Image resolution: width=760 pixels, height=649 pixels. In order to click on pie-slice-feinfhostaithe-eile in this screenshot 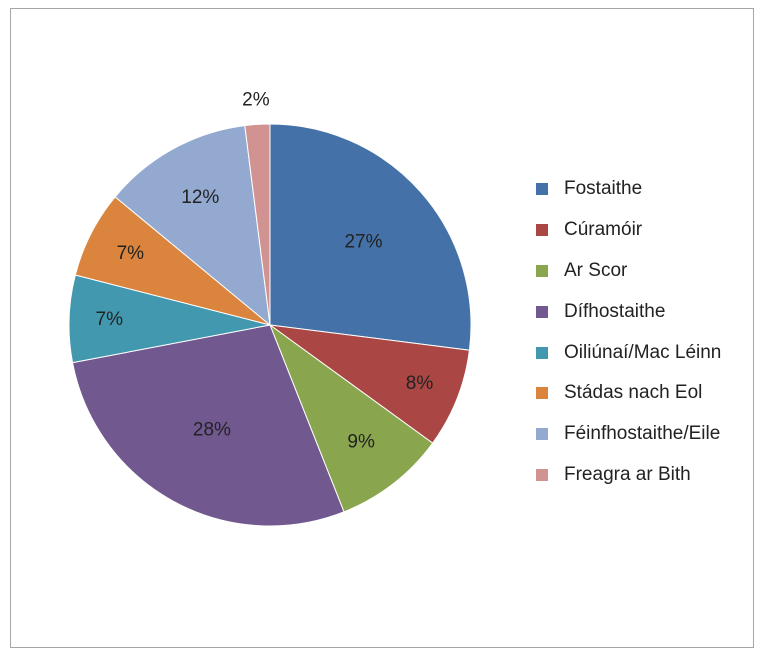, I will do `click(192, 226)`.